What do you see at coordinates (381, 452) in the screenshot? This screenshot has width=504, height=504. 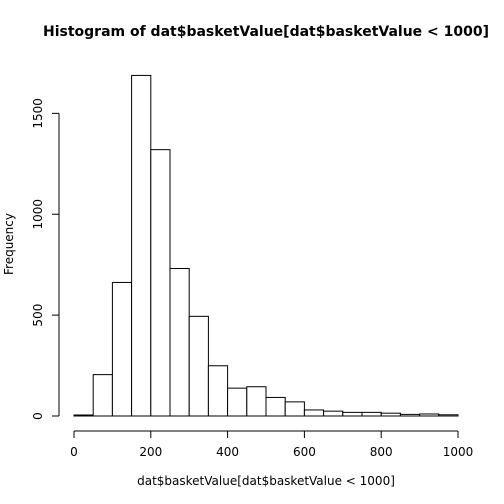 I see `x-tick-label: 800` at bounding box center [381, 452].